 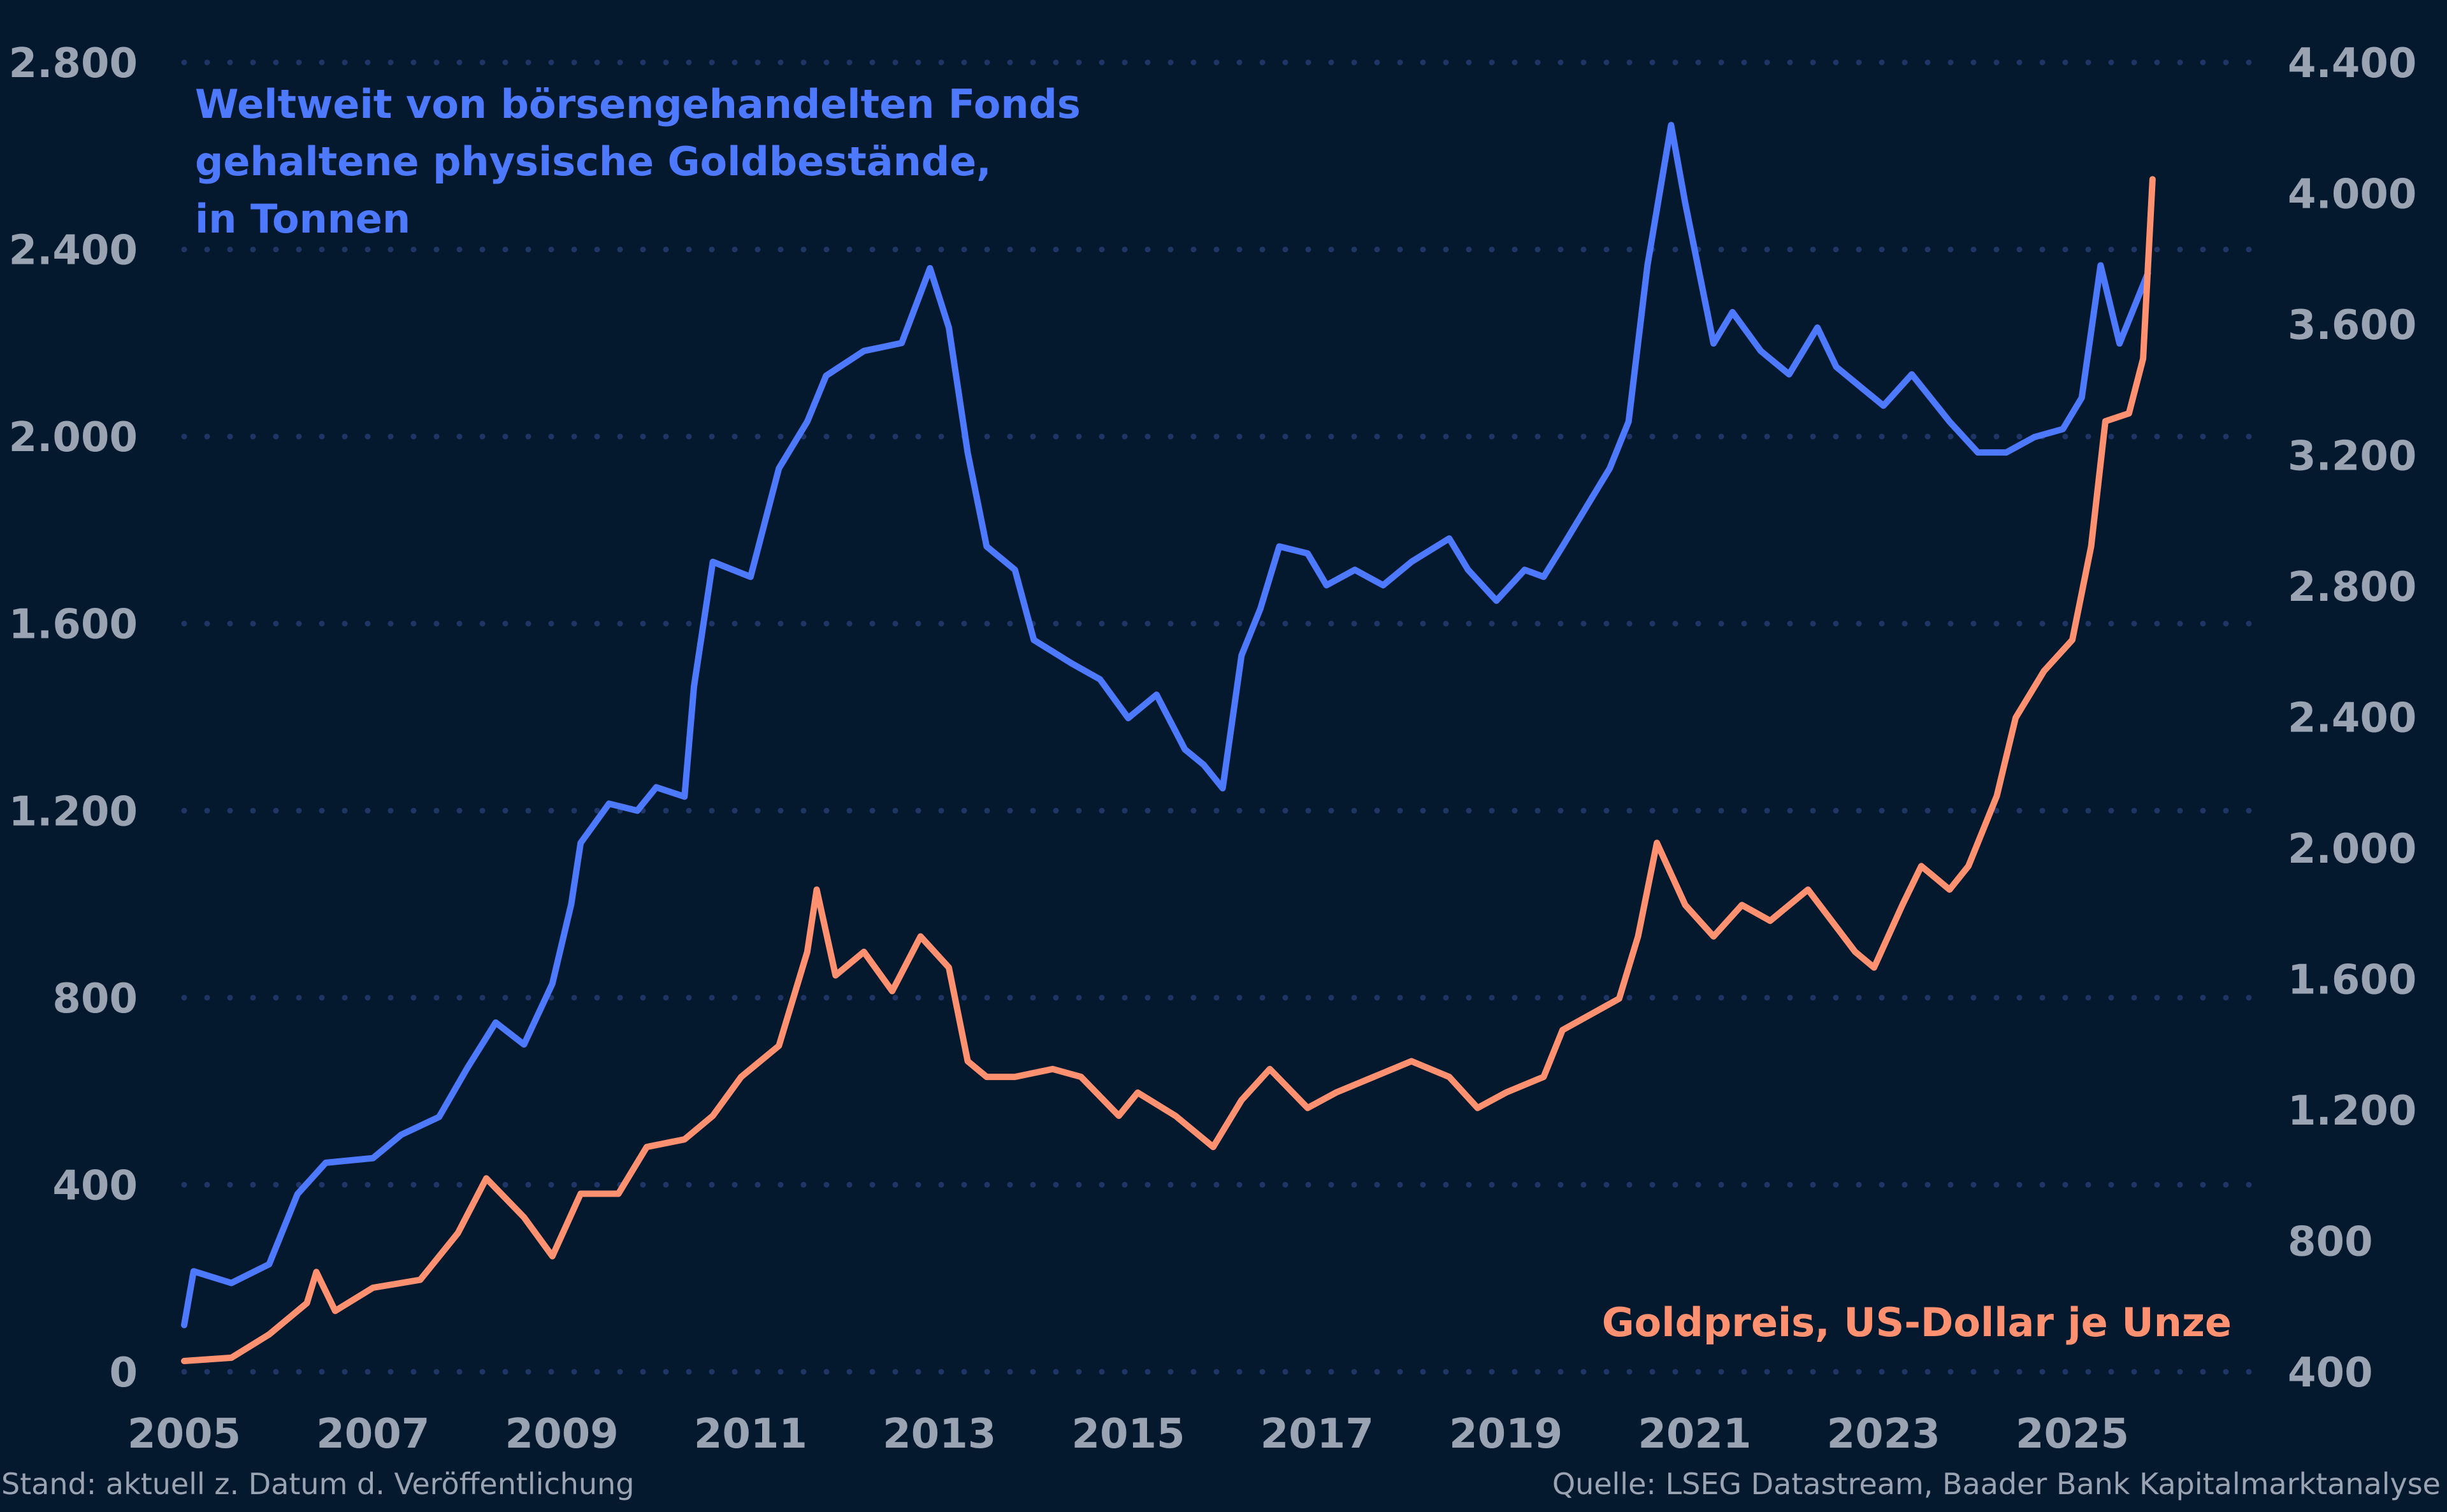 I want to click on left-tick-label: 2.000, so click(x=73, y=437).